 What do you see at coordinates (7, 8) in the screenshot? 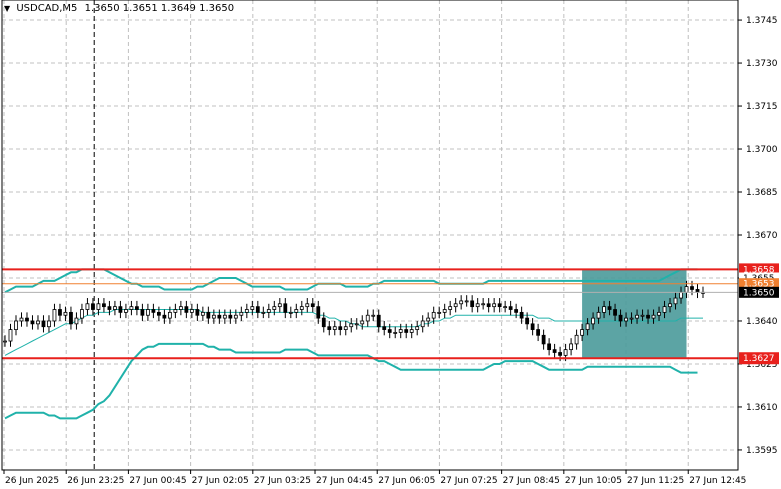
I see `dropdown-triangle-icon: ▼` at bounding box center [7, 8].